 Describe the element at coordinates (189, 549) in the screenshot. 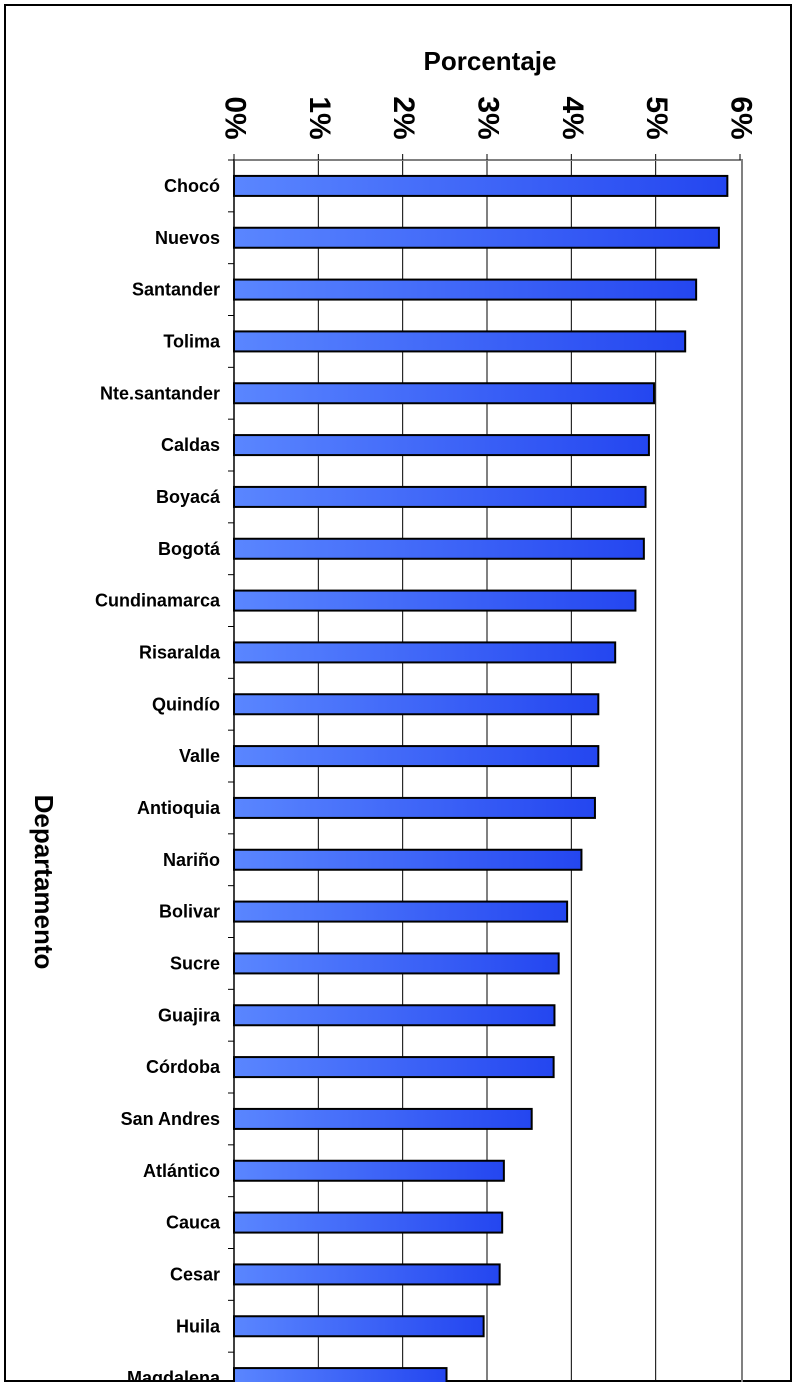

I see `category-label: Bogotá` at that location.